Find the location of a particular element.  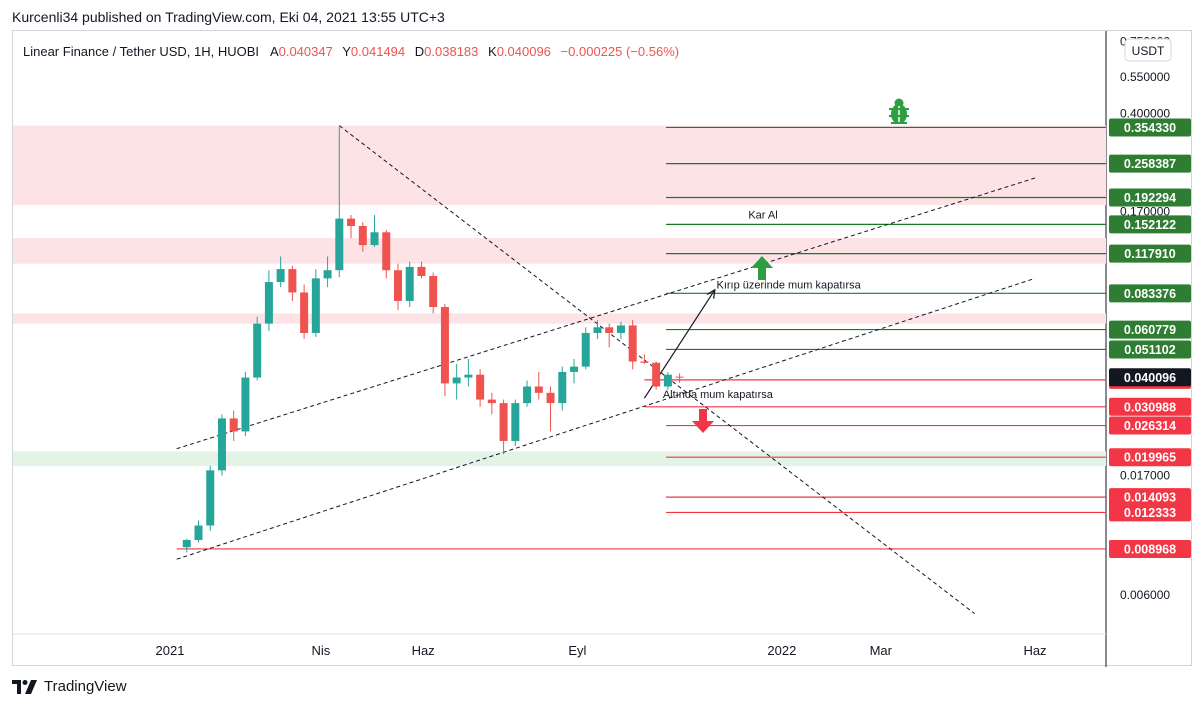

legend-open-label: A is located at coordinates (274, 51).